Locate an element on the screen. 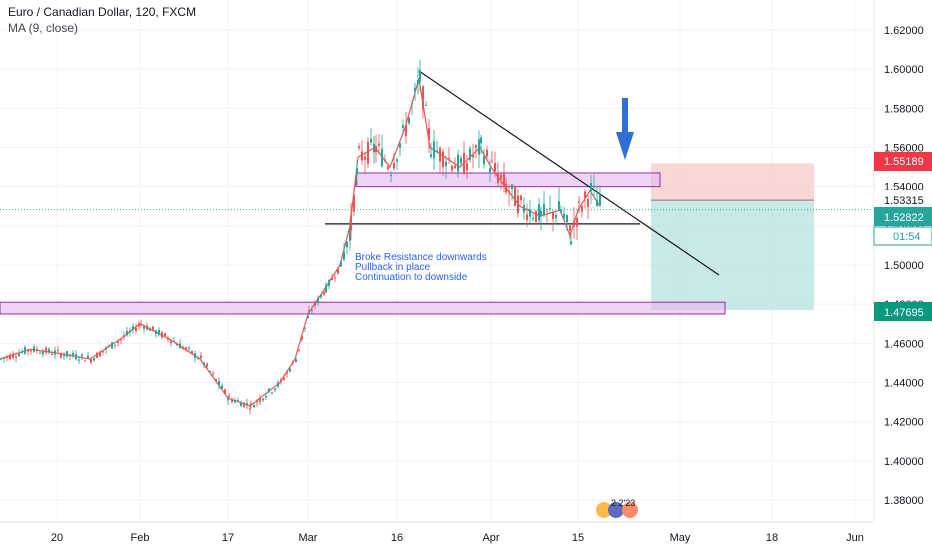  descending-trendline is located at coordinates (569, 173).